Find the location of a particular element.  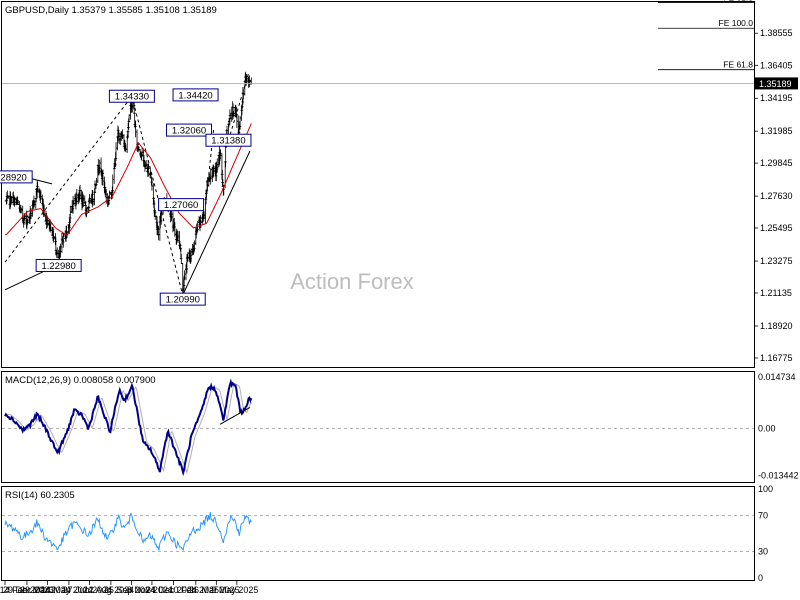

pivot-label-text: 1.31380 is located at coordinates (228, 141).